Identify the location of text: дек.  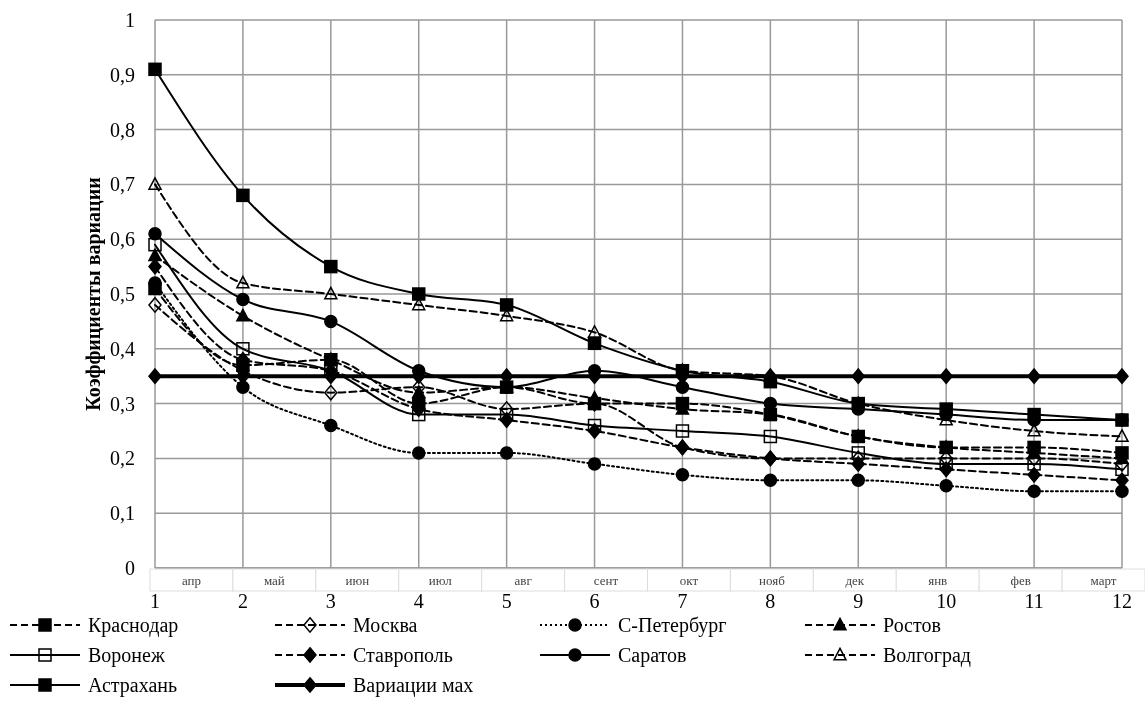
(855, 580).